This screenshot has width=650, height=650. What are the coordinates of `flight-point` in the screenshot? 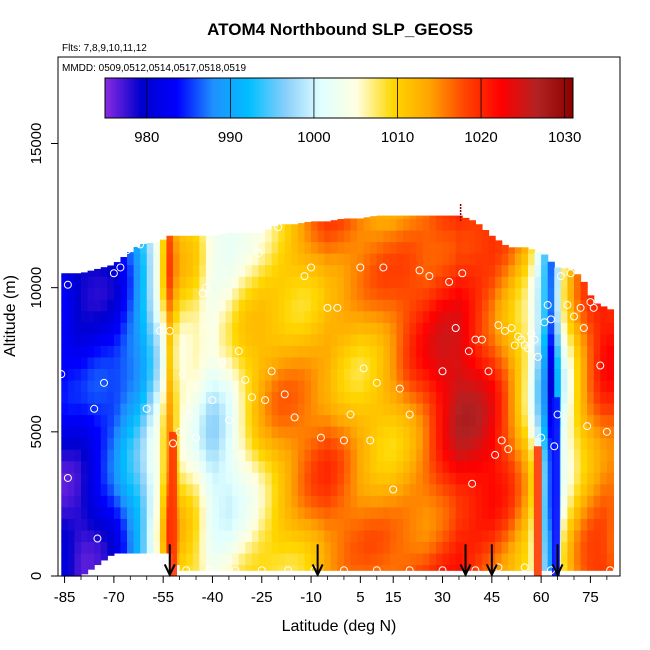 It's located at (376, 382).